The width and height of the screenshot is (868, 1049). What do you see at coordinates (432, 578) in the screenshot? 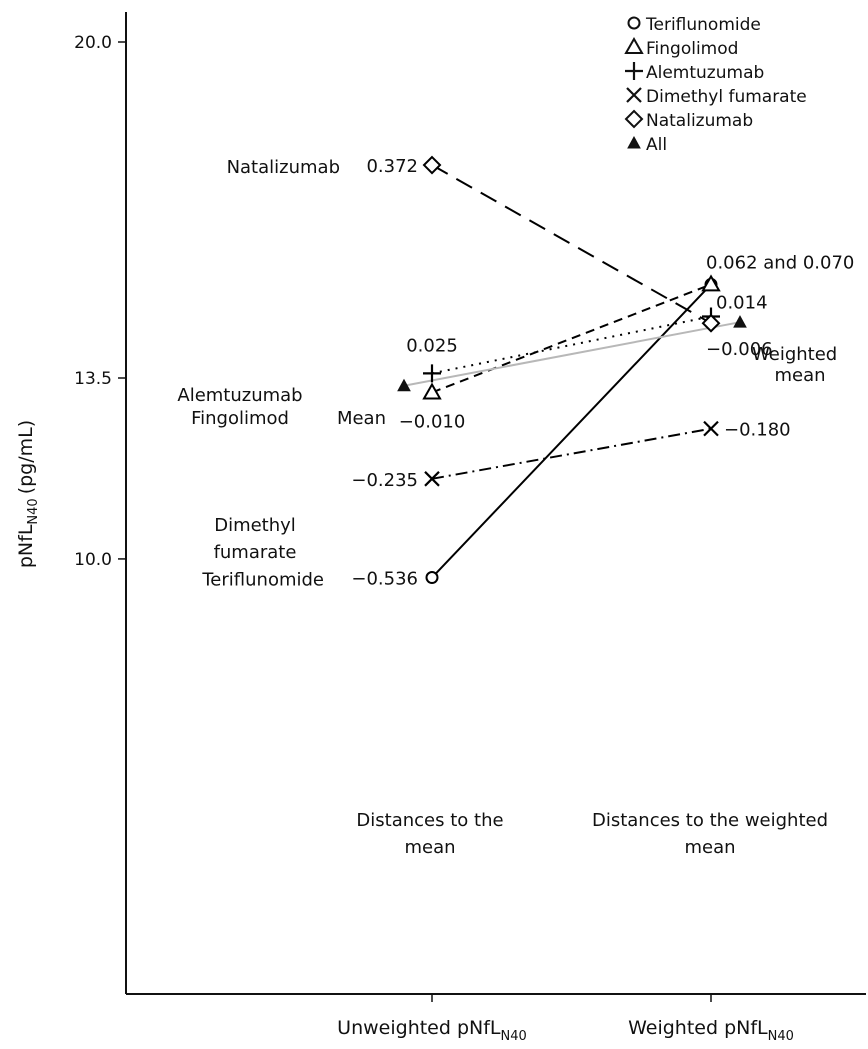
I see `marker-teriflunomide-unweighted` at bounding box center [432, 578].